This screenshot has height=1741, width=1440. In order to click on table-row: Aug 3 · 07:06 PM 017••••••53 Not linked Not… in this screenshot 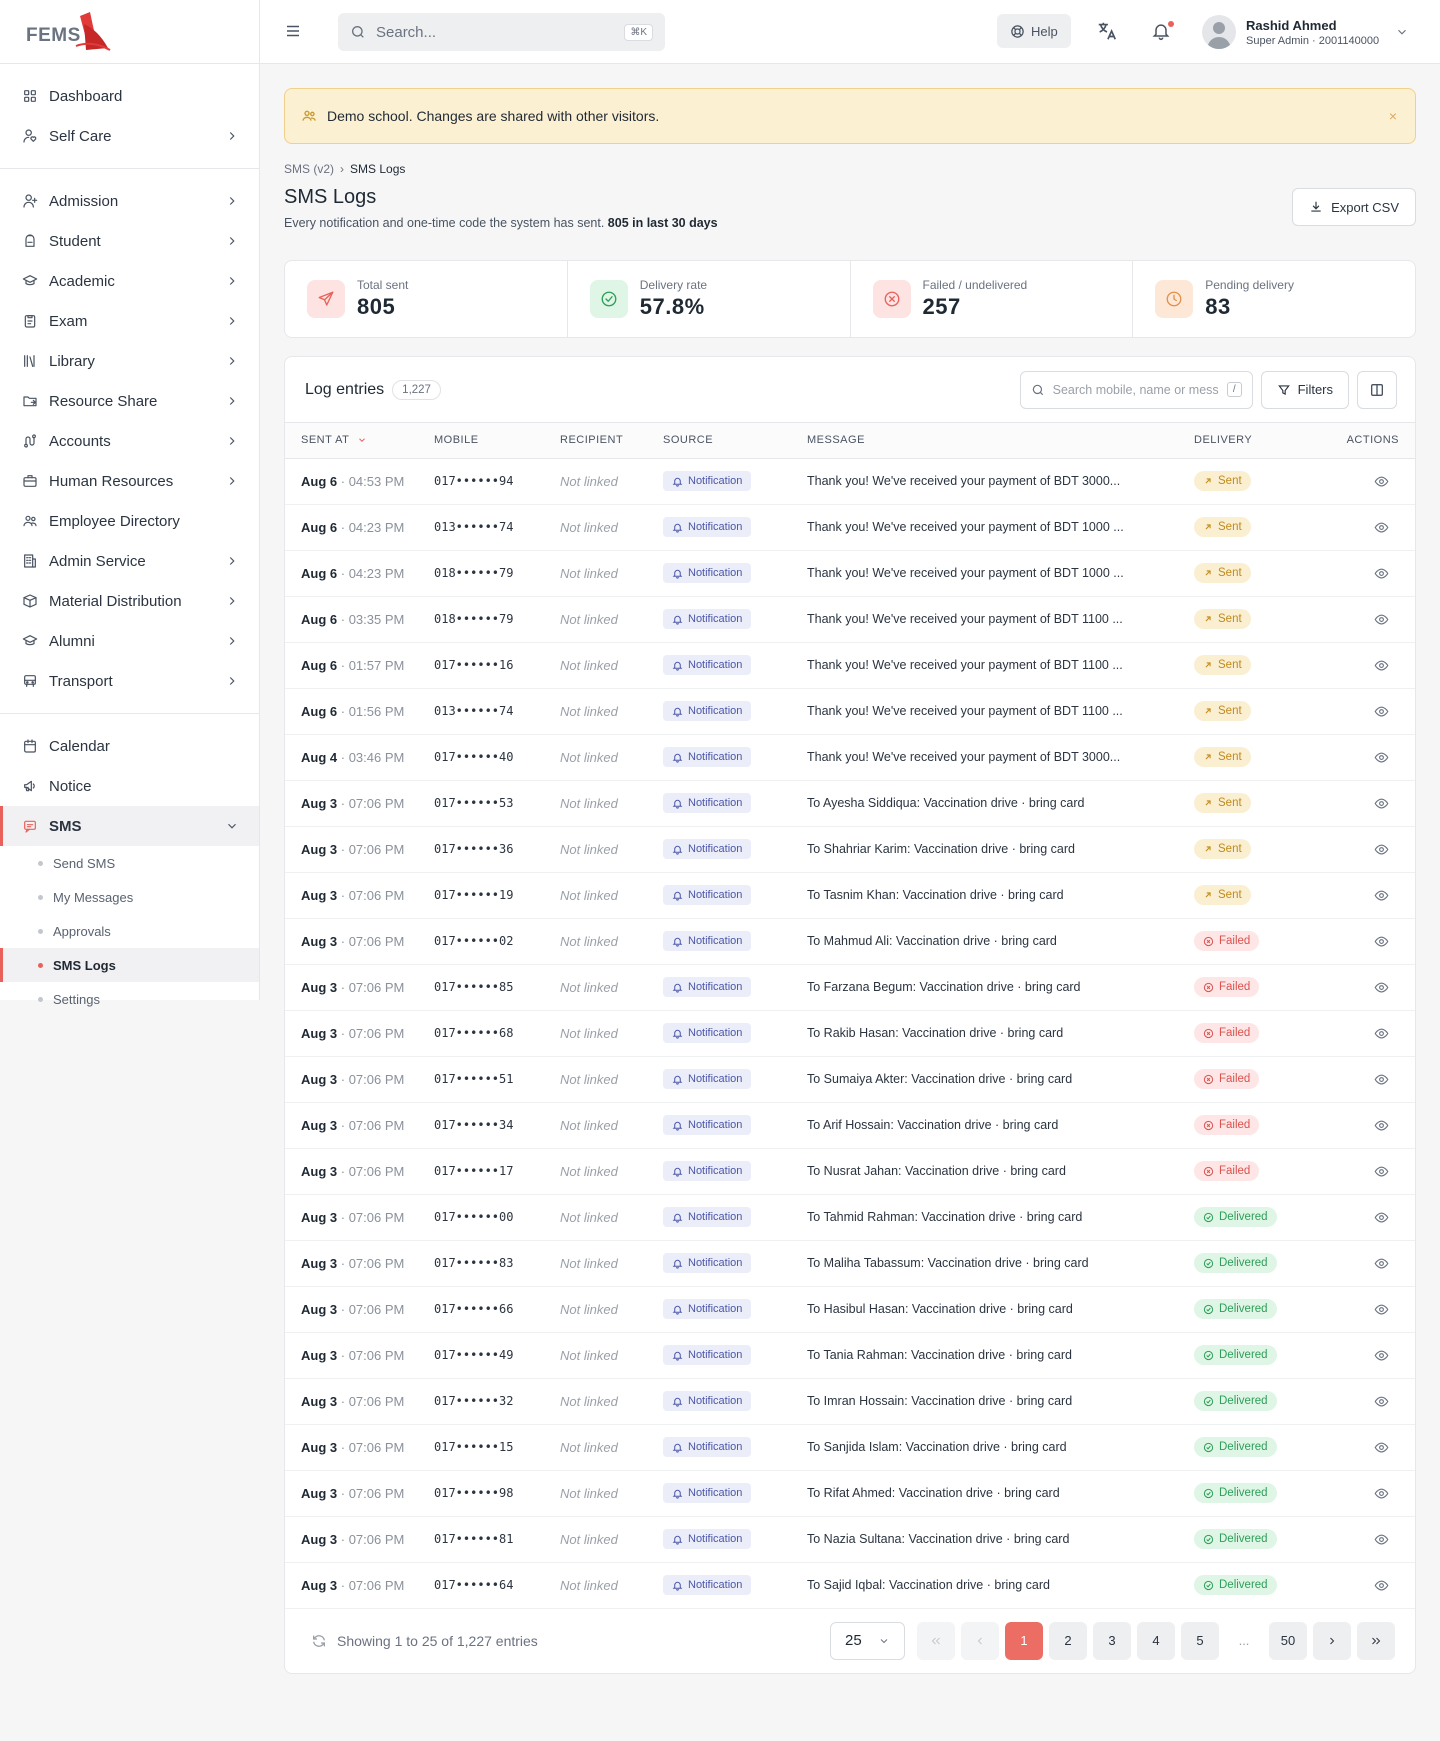, I will do `click(850, 803)`.